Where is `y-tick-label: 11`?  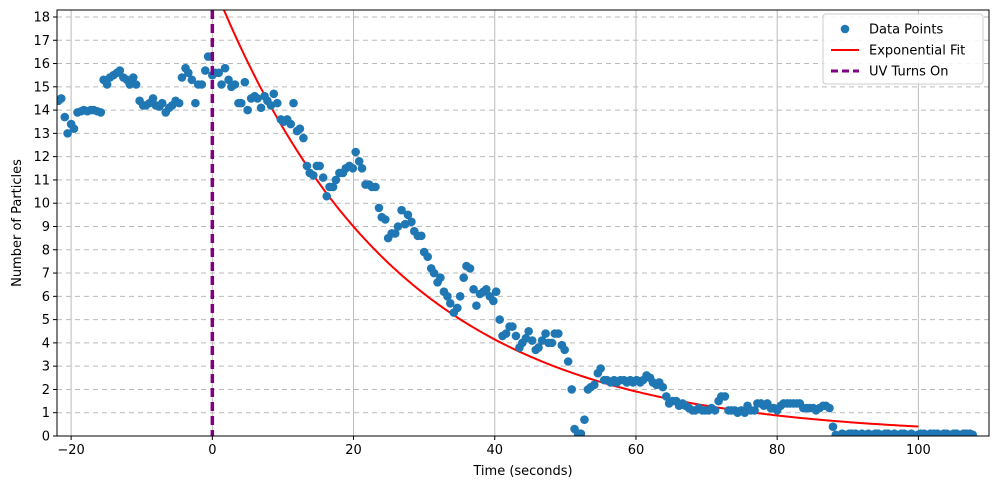 y-tick-label: 11 is located at coordinates (41, 180).